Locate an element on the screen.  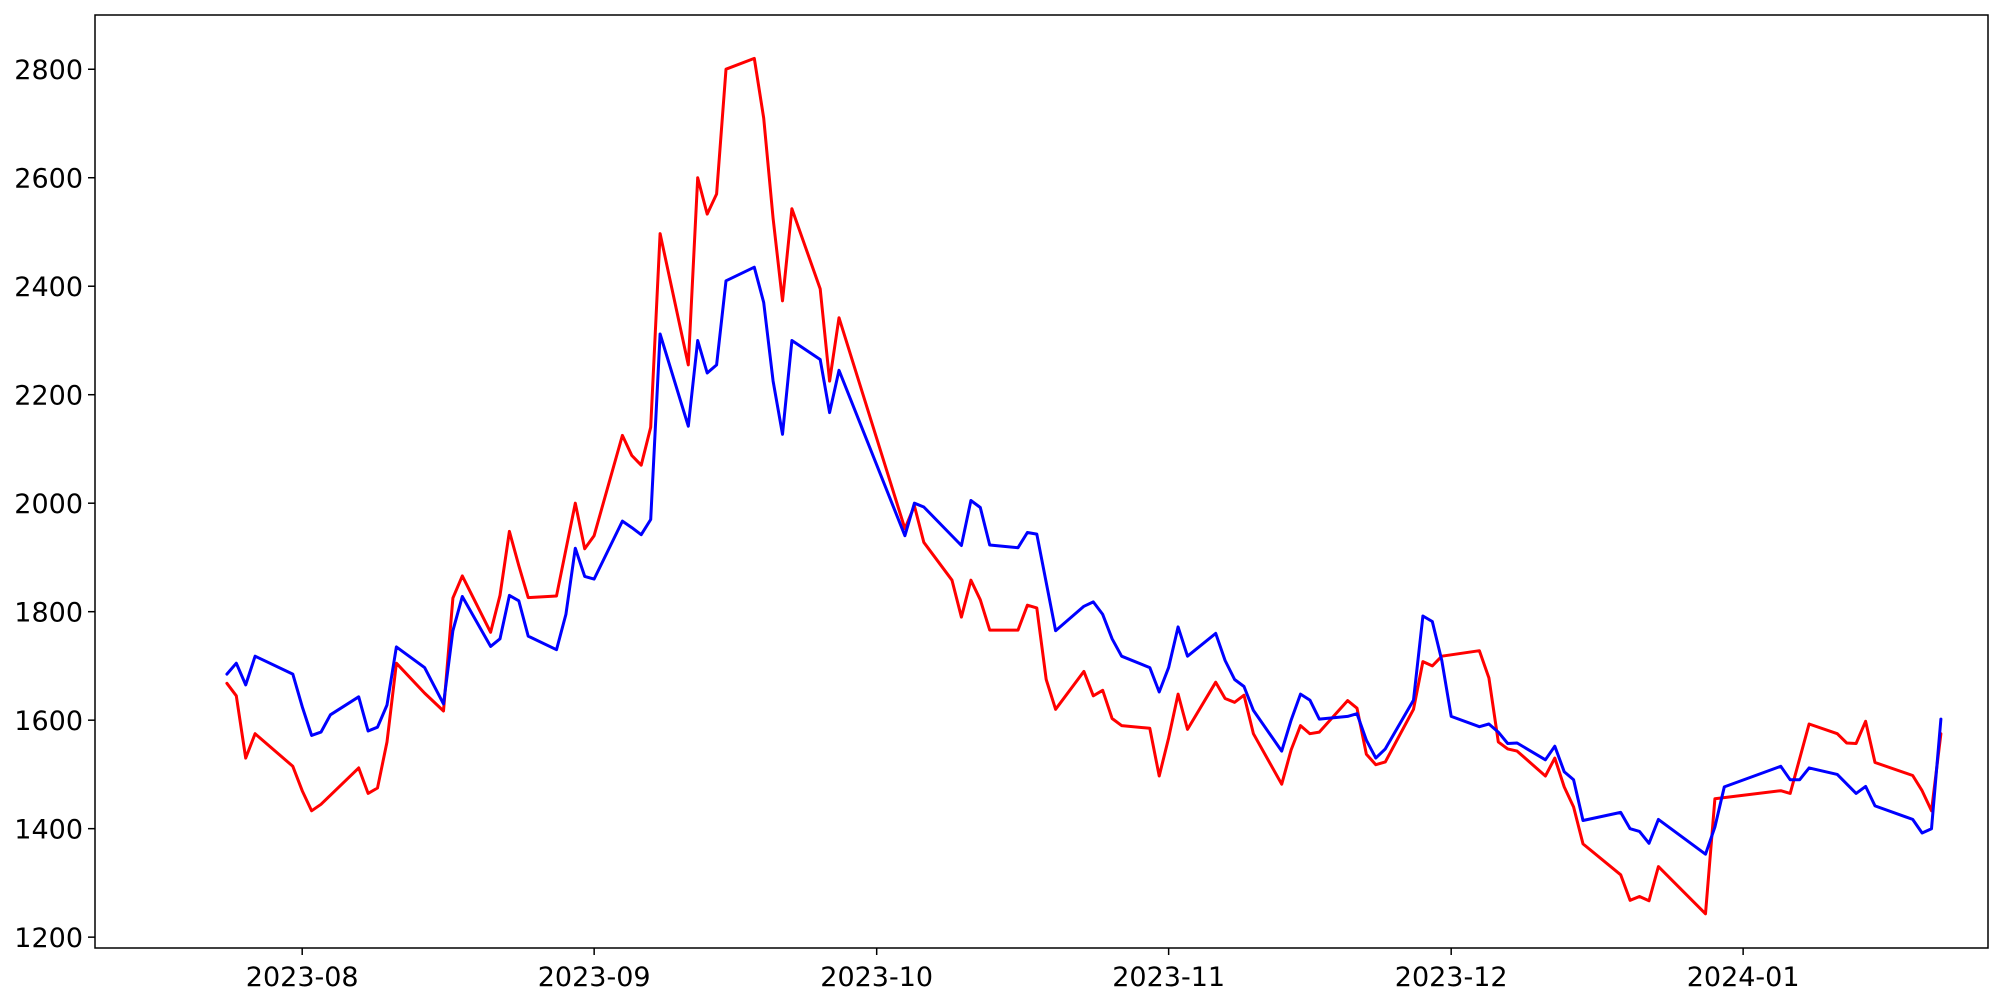
y-tick-label: 2400 is located at coordinates (48, 287).